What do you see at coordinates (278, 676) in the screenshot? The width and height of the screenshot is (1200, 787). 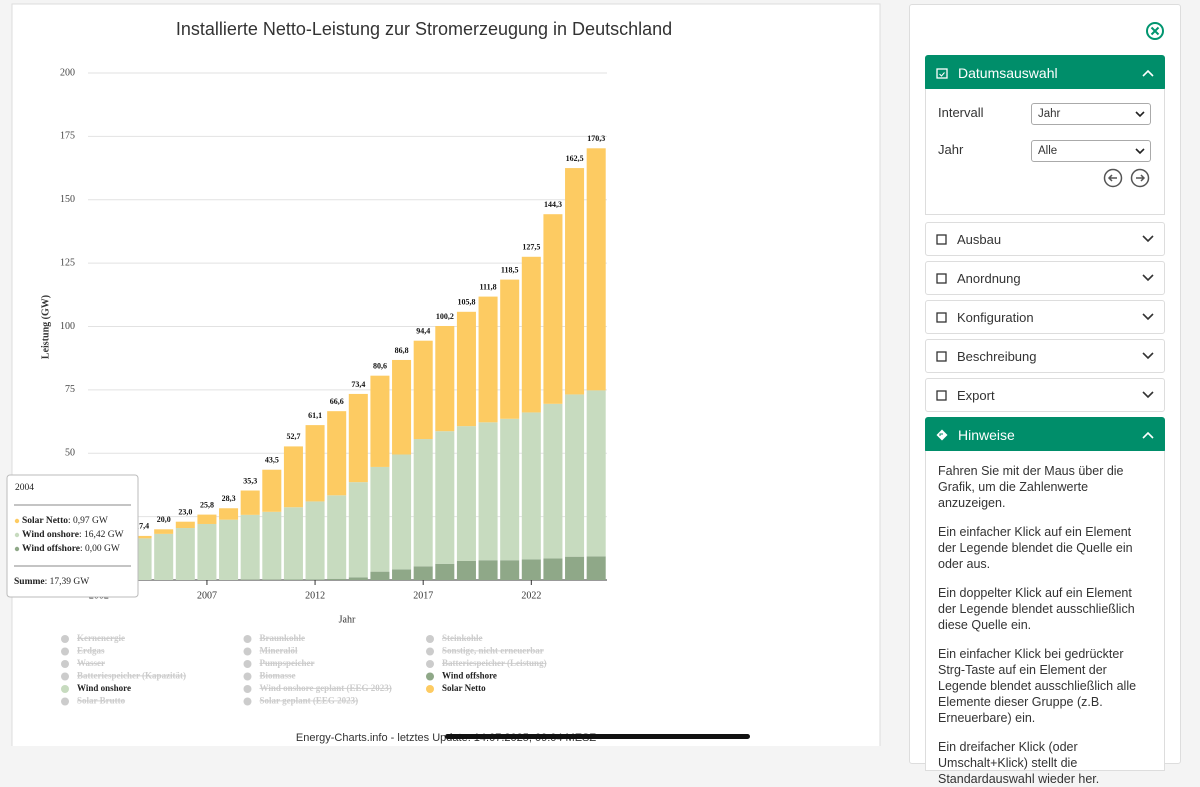 I see `legend-label: Biomasse` at bounding box center [278, 676].